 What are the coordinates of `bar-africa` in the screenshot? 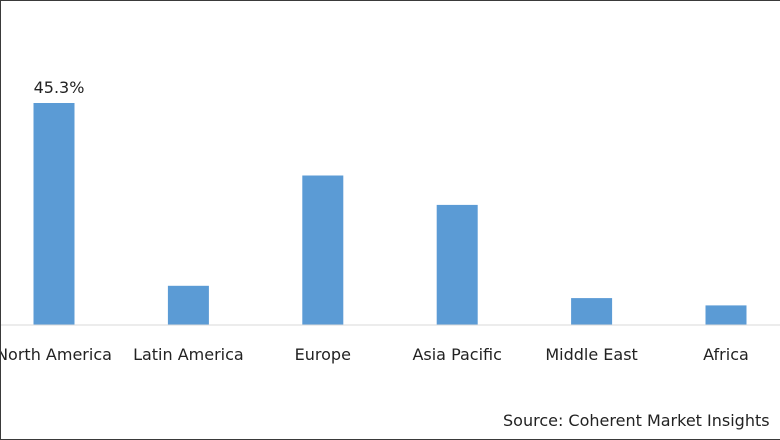 It's located at (726, 315).